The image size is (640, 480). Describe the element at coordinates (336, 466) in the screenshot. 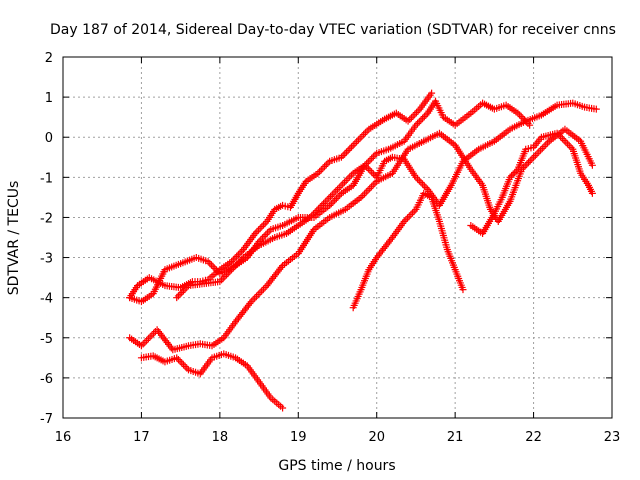

I see `x-axis-label: GPS time / hours` at that location.